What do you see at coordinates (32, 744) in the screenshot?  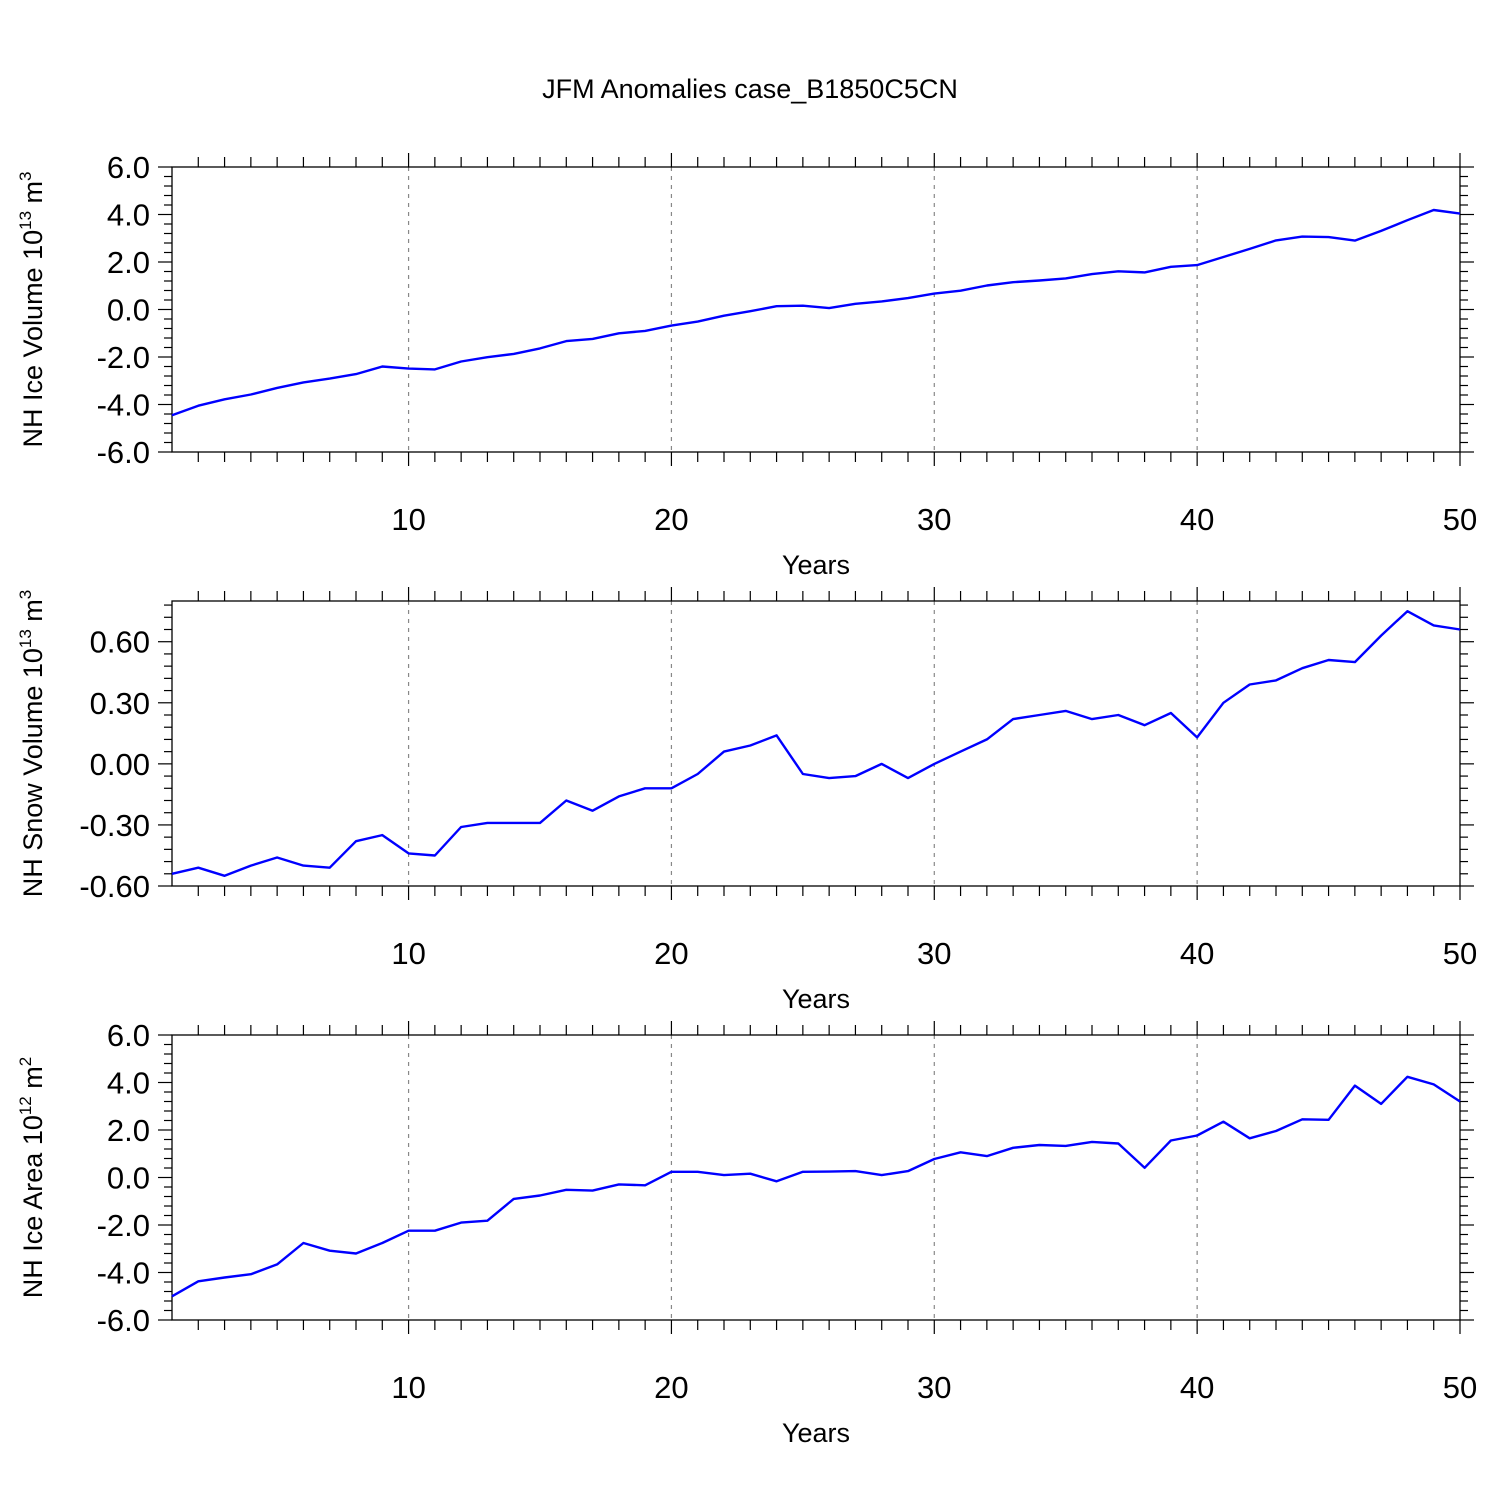 I see `y-axis-title: NH Snow Volume 1013 m3` at bounding box center [32, 744].